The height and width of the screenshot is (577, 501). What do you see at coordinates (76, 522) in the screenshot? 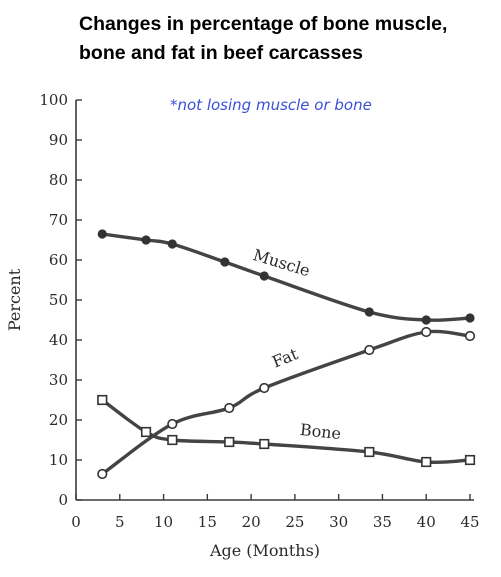
I see `x-tick-label: 0` at bounding box center [76, 522].